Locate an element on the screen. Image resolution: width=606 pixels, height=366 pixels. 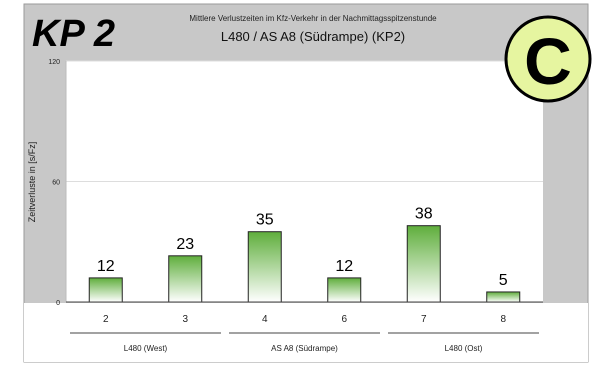
kp-label: KP 2 is located at coordinates (73, 34).